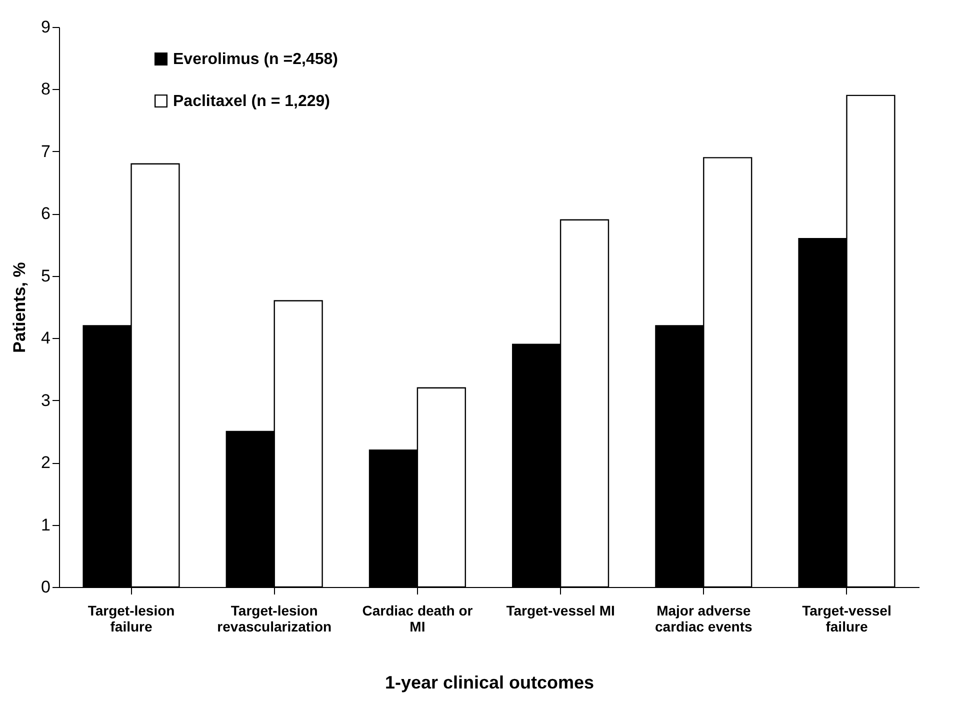 The width and height of the screenshot is (963, 713). What do you see at coordinates (45, 89) in the screenshot?
I see `y-tick-label: 8` at bounding box center [45, 89].